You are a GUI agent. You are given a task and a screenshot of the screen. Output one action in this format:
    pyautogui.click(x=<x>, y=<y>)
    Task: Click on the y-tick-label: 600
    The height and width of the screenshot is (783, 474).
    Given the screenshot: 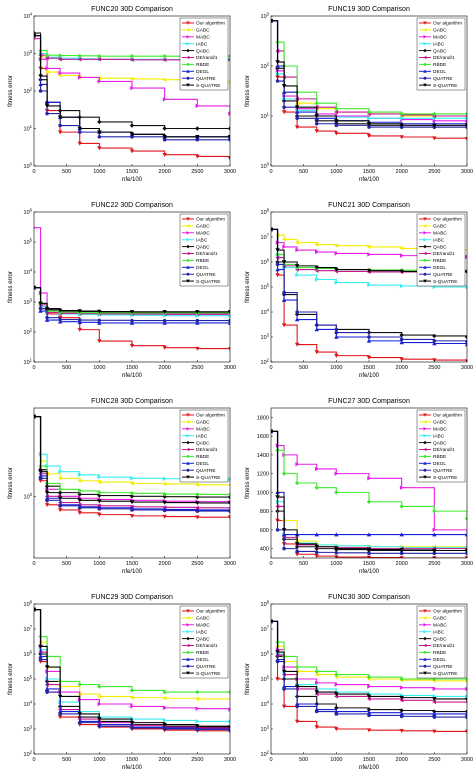 What is the action you would take?
    pyautogui.click(x=264, y=531)
    